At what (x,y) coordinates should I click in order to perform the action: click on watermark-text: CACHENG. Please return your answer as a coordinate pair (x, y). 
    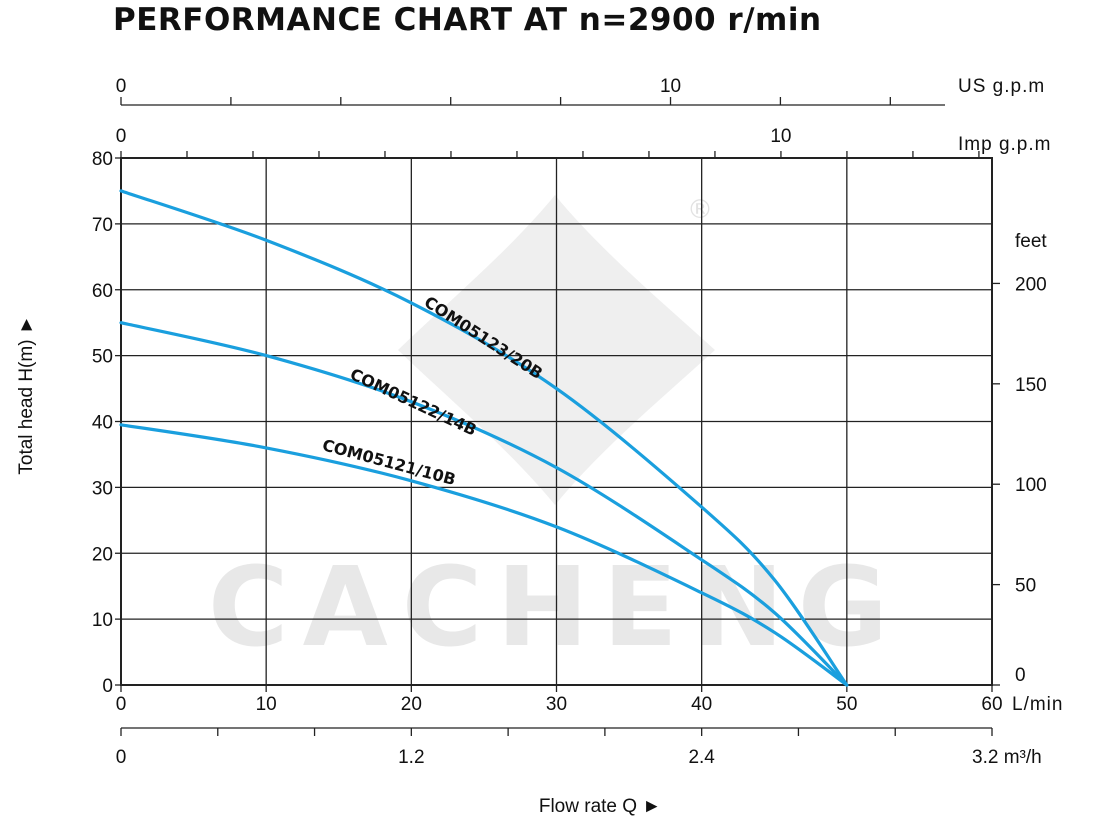
    Looking at the image, I should click on (555, 607).